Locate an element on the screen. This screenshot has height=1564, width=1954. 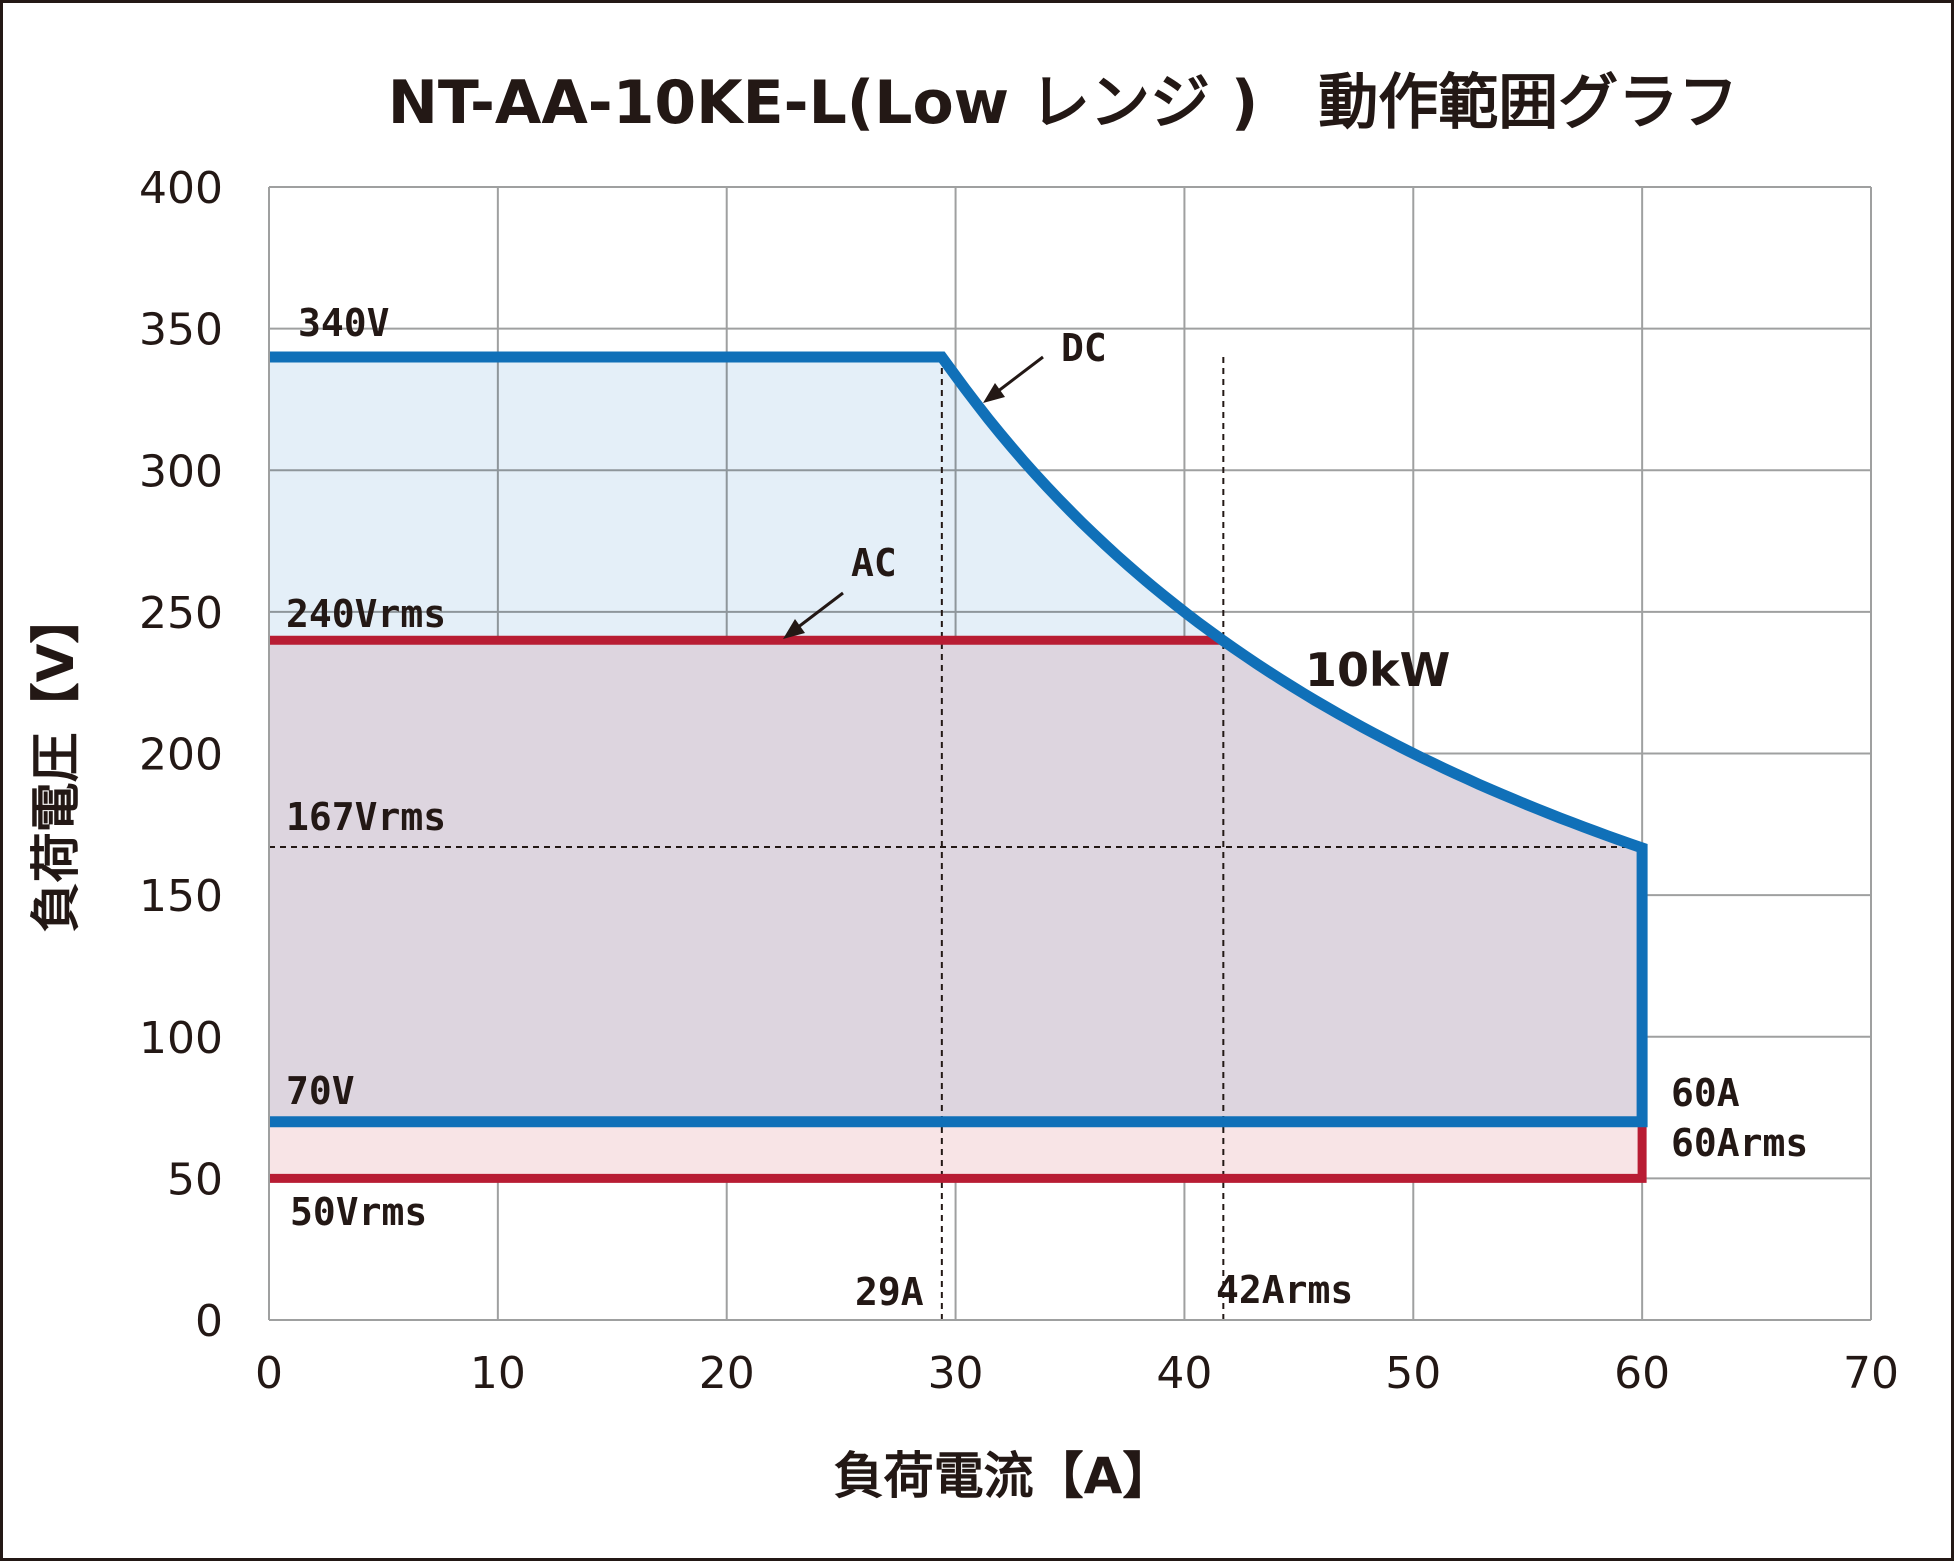
y-tick-label: 0 is located at coordinates (209, 1321).